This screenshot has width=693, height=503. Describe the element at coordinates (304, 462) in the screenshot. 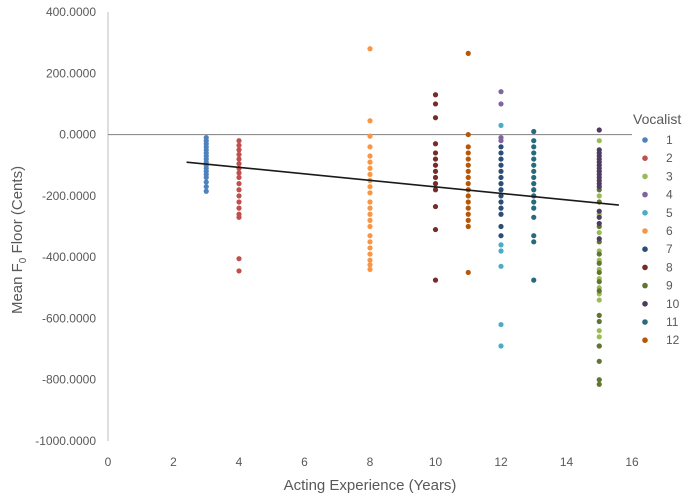

I see `x-tick-label: 6` at that location.